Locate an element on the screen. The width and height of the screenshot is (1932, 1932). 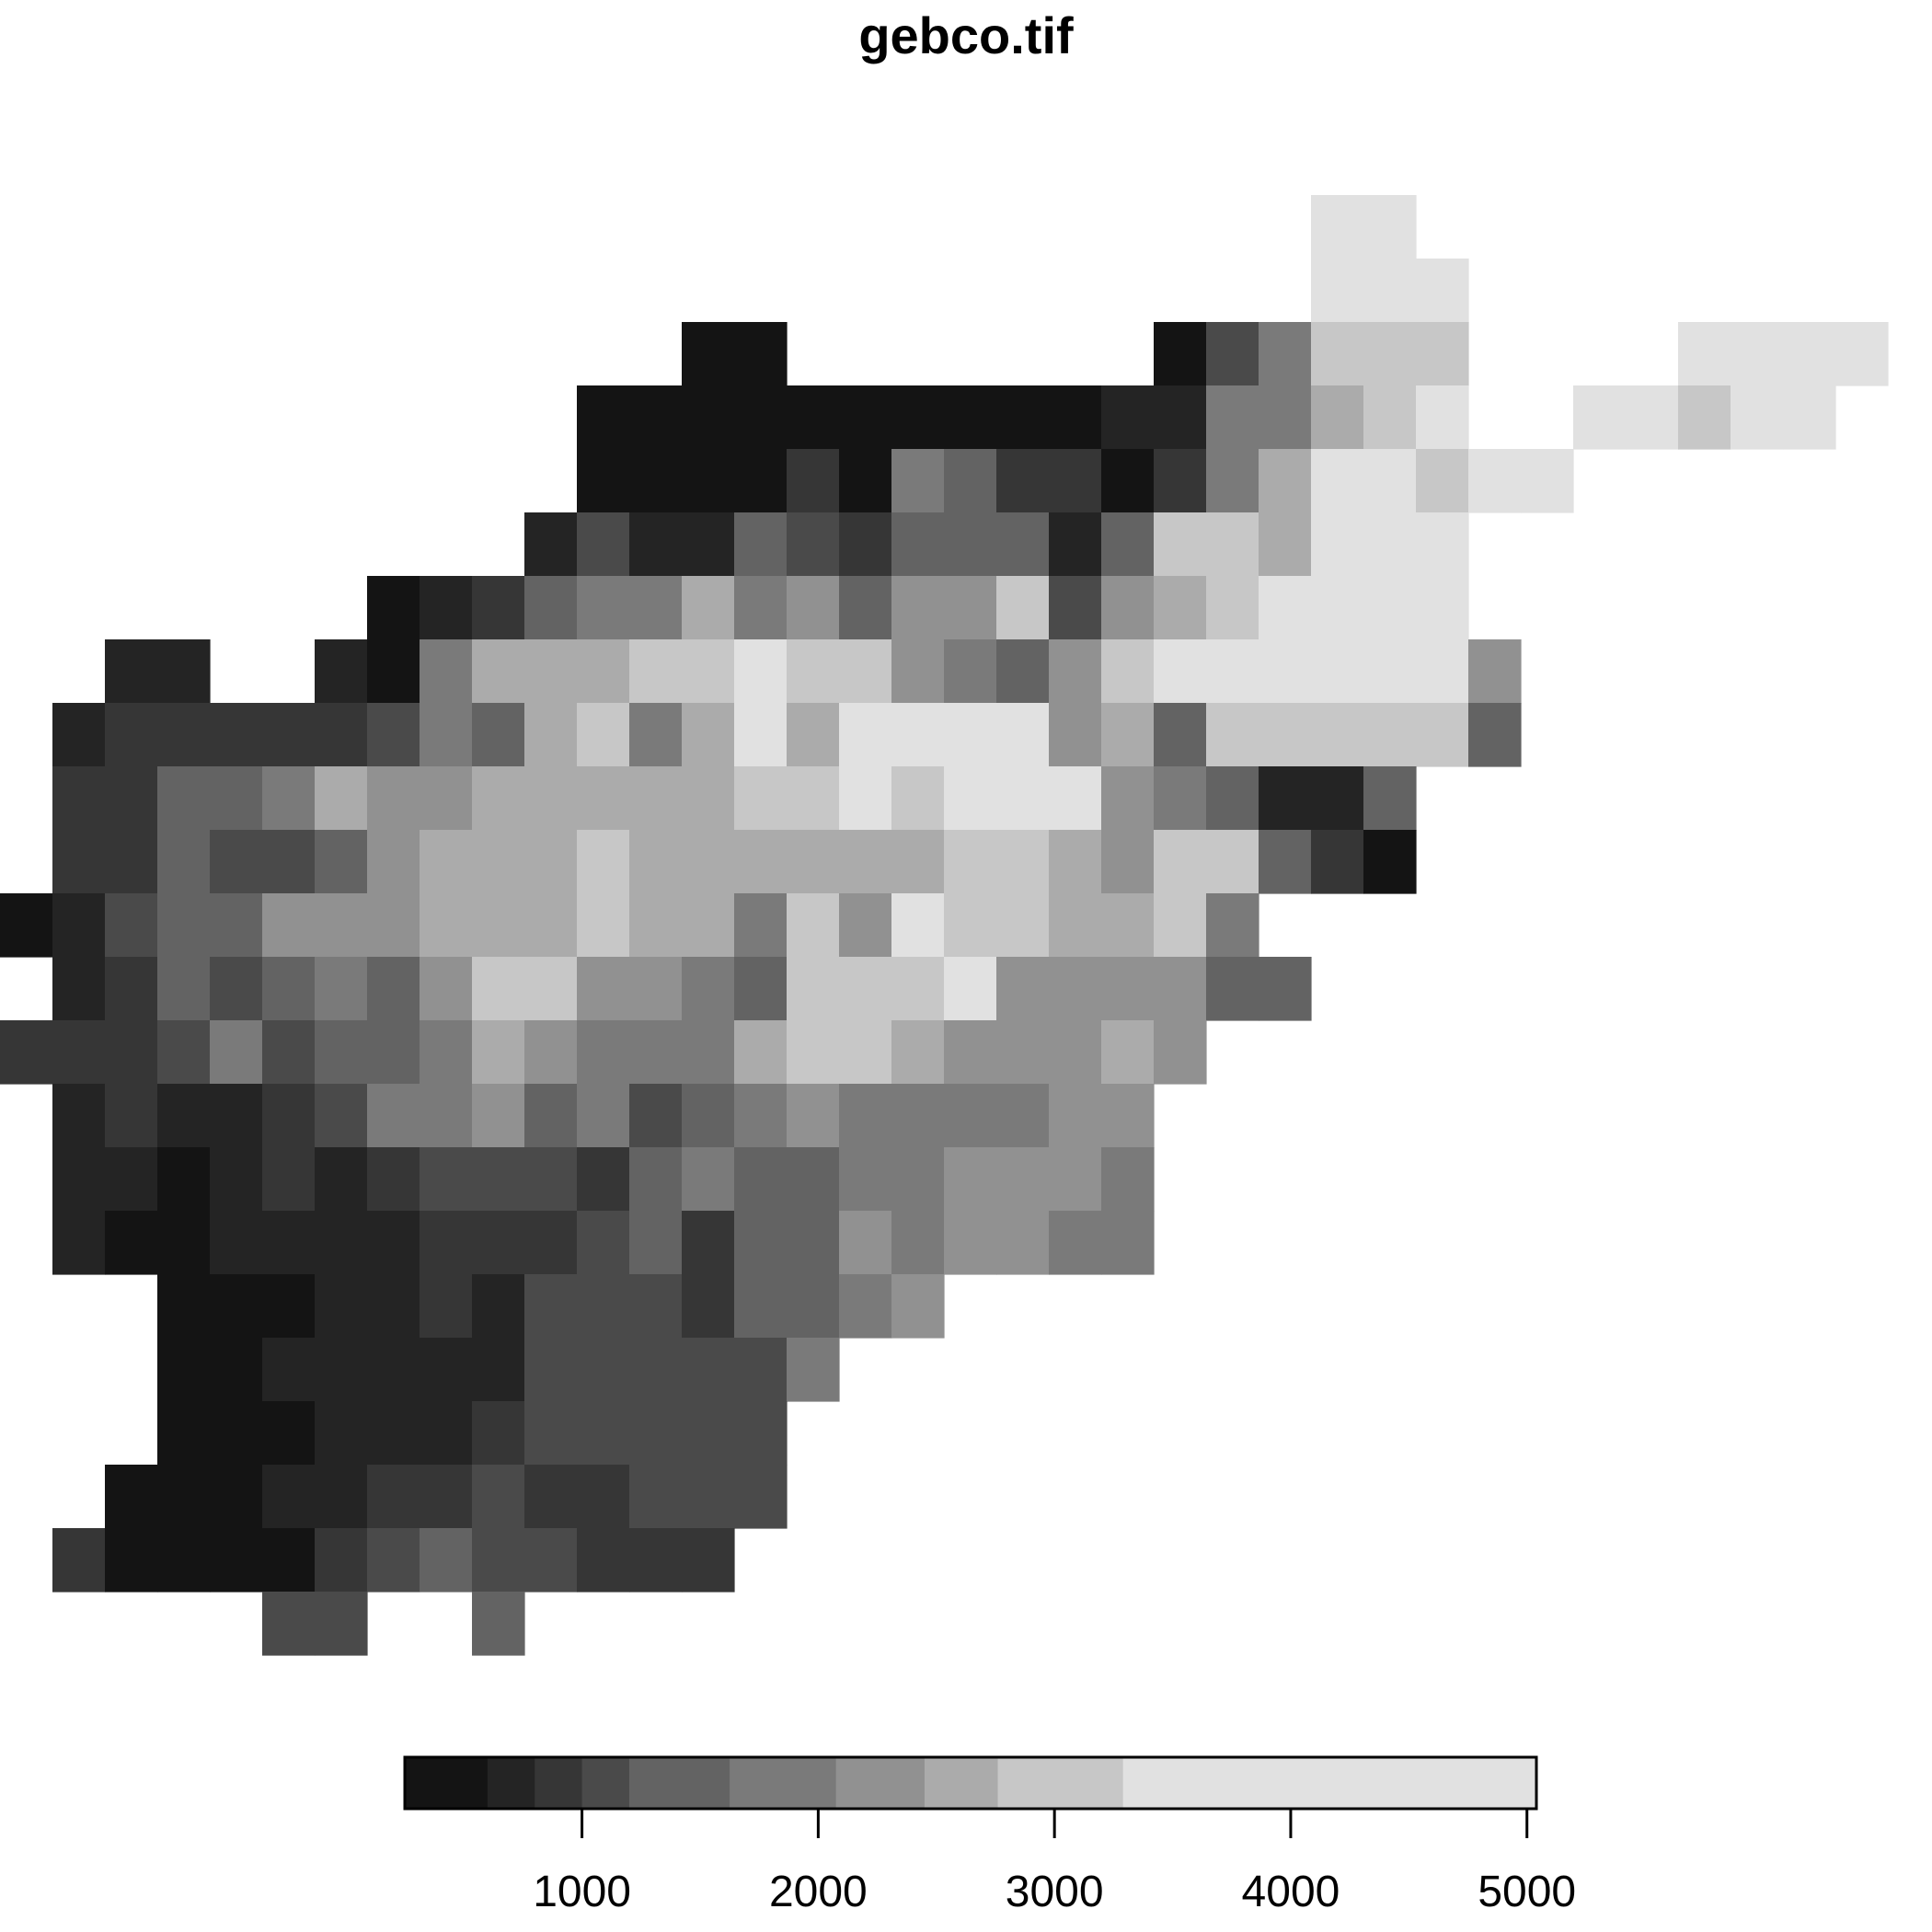
legend-tick-label: 1000 is located at coordinates (582, 1892).